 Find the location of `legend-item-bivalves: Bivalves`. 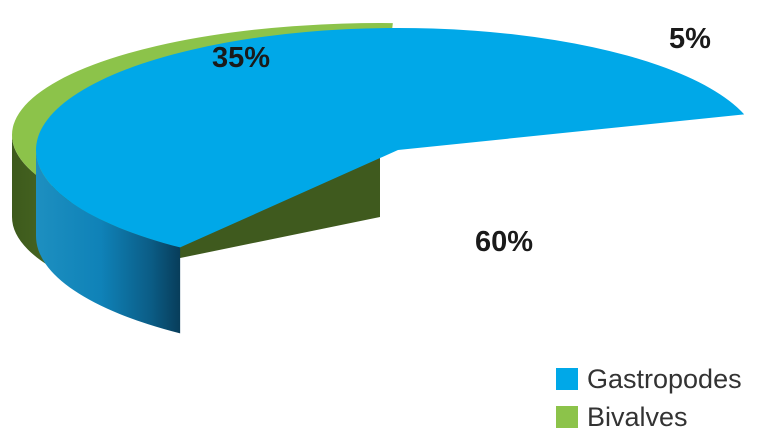

legend-item-bivalves: Bivalves is located at coordinates (649, 417).